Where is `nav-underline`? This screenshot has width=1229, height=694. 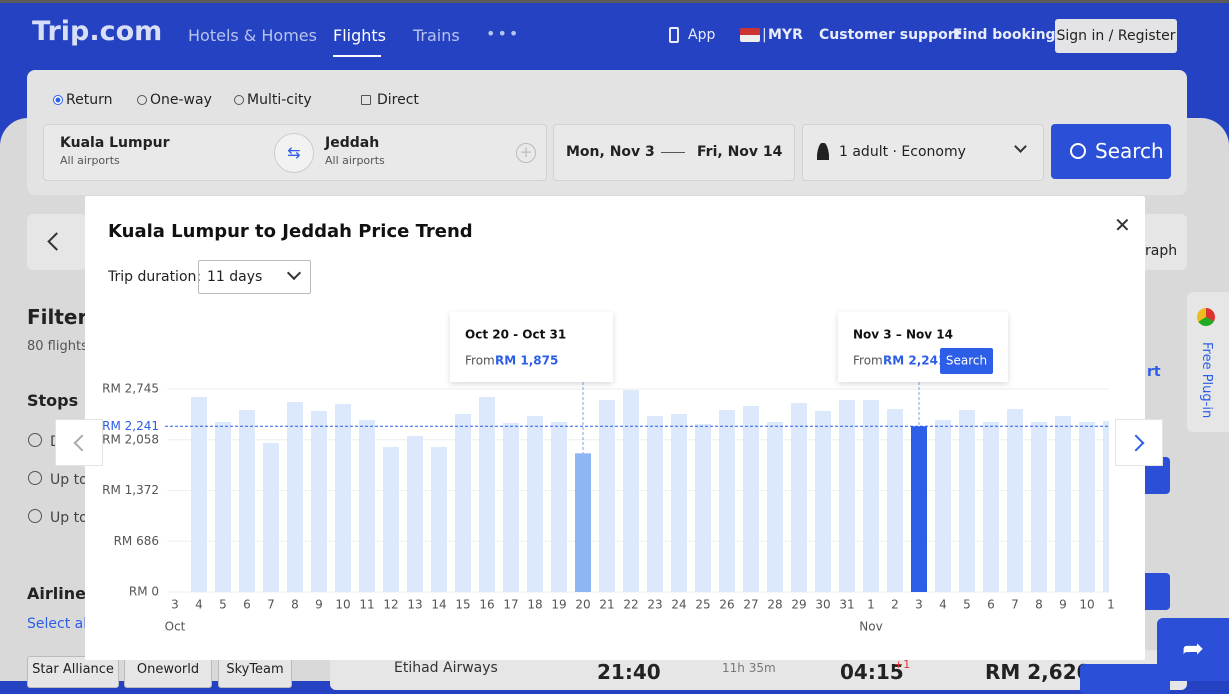
nav-underline is located at coordinates (357, 56).